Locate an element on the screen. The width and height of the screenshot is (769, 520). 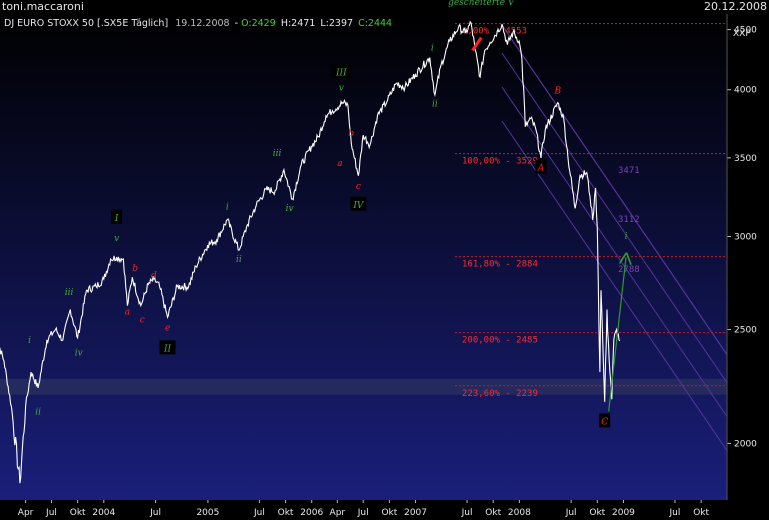
channel-label: 2788 is located at coordinates (629, 270).